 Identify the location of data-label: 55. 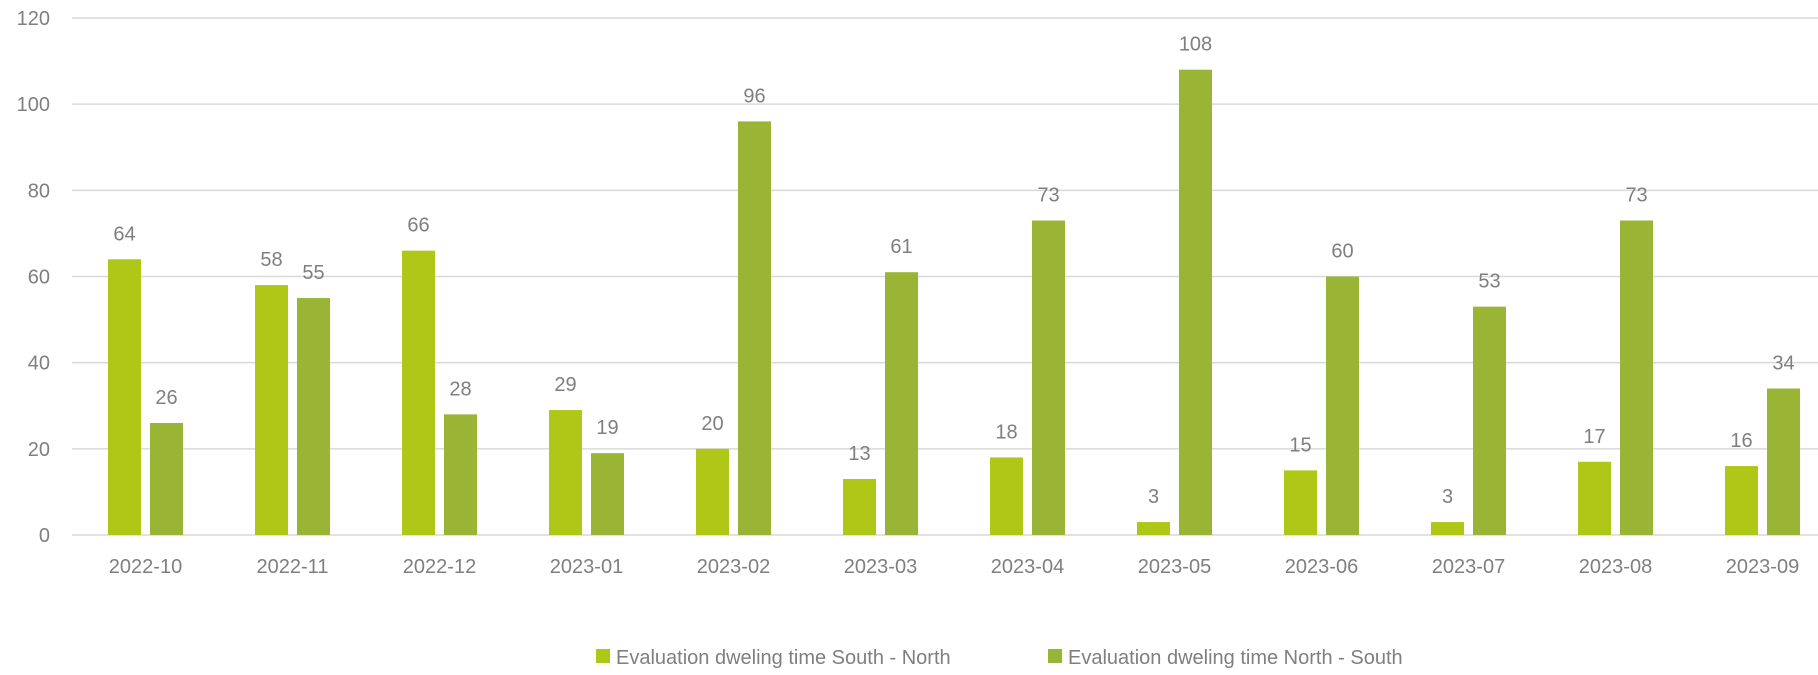
(313, 273).